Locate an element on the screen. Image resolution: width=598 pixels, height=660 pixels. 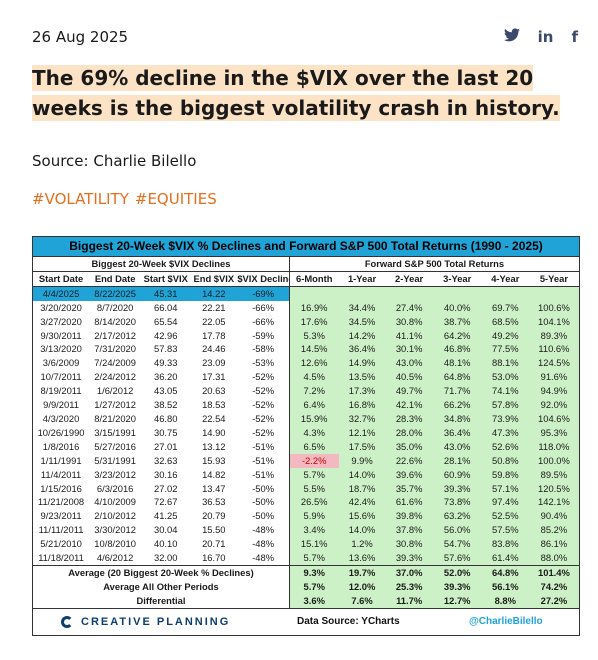
table-cell: 32.7% is located at coordinates (362, 418).